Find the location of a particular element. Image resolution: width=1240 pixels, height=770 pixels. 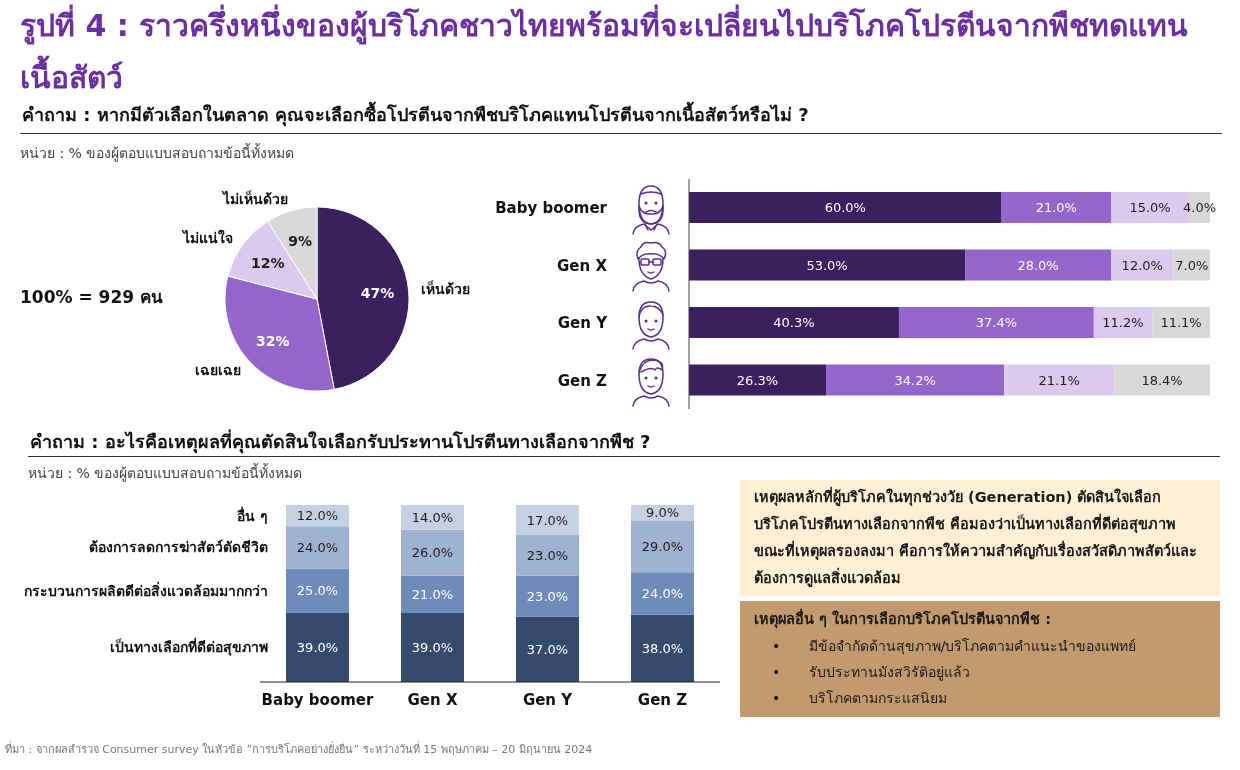

data-label: 17.0% is located at coordinates (547, 520).